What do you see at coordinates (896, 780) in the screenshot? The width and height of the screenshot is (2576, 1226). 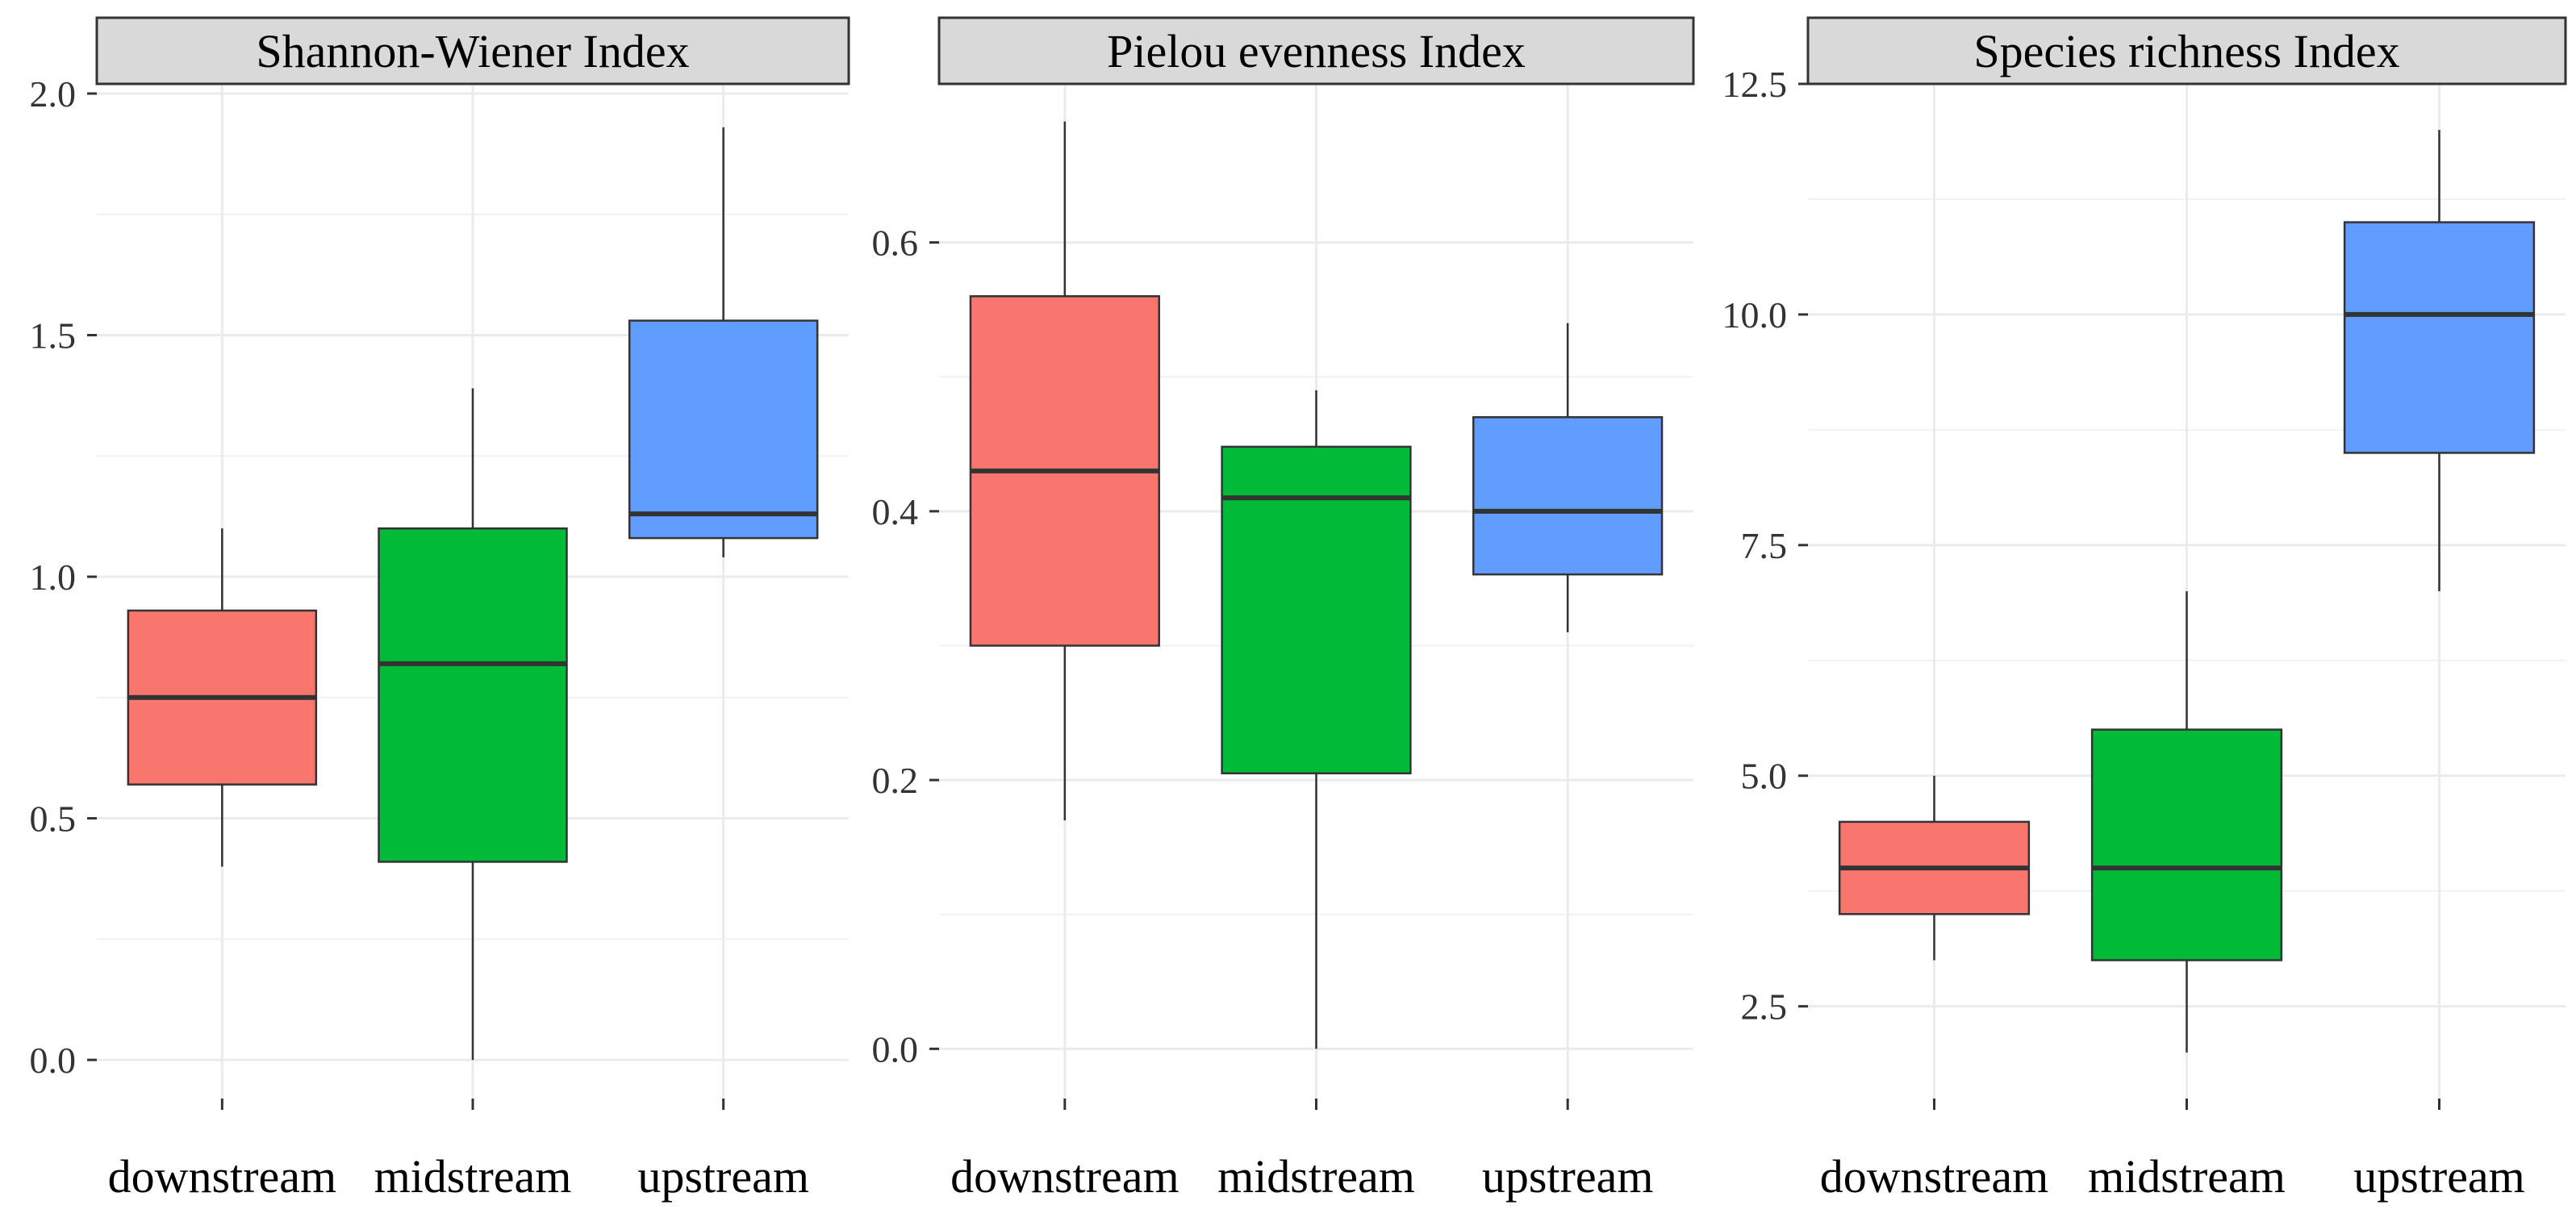 I see `y-tick-label: 0.2` at bounding box center [896, 780].